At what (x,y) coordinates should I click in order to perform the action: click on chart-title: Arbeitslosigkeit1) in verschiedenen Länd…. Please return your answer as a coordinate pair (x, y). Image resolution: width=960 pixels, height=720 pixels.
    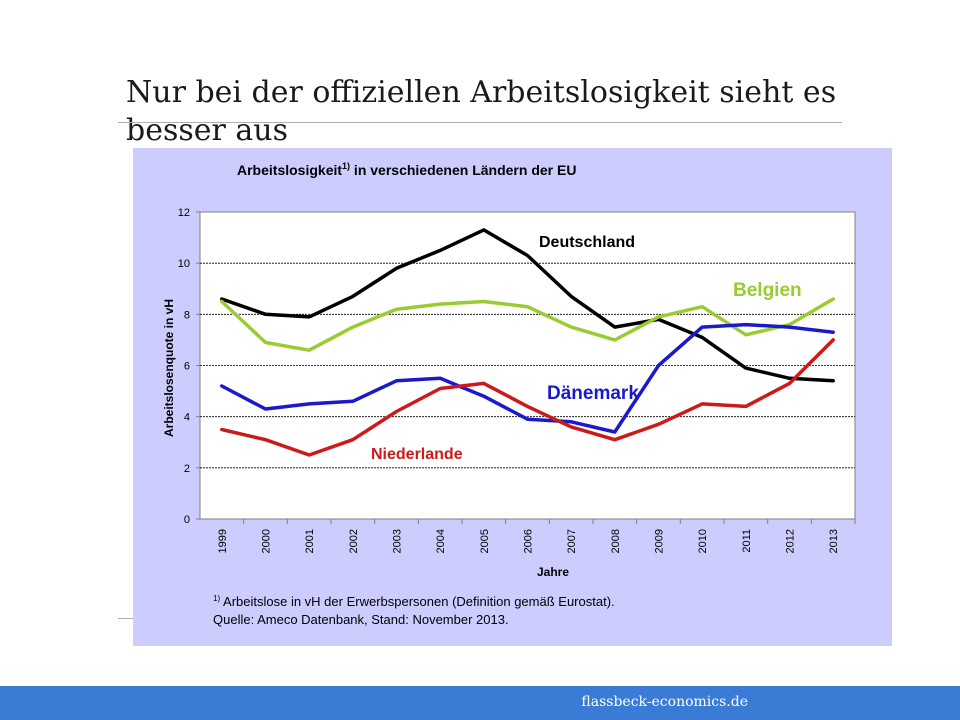
    Looking at the image, I should click on (406, 169).